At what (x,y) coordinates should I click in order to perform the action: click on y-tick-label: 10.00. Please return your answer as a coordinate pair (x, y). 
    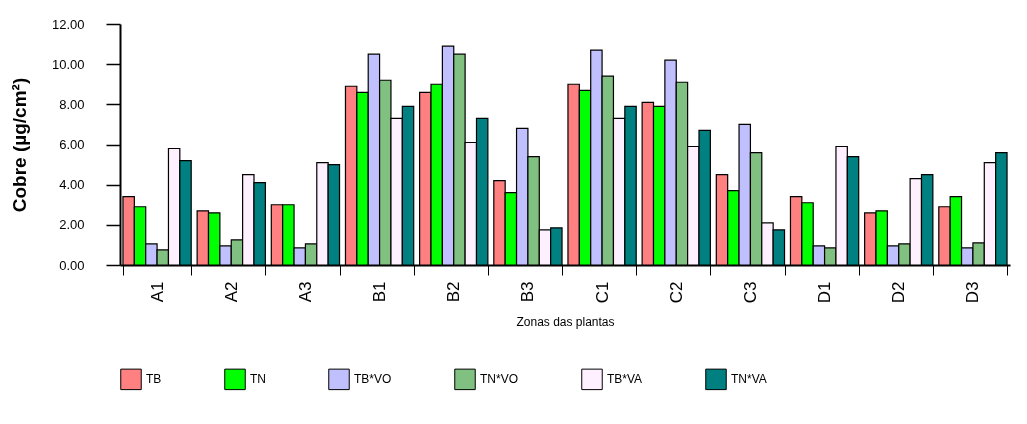
    Looking at the image, I should click on (68, 64).